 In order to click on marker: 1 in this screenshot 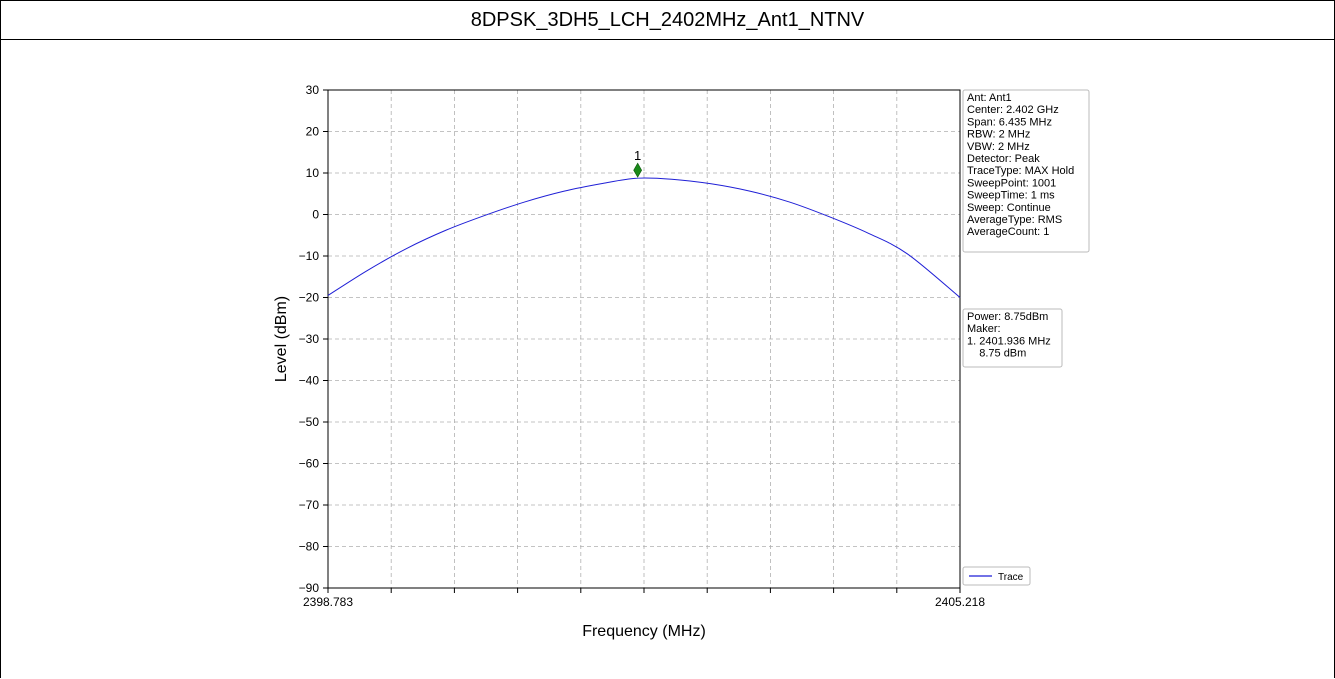, I will do `click(638, 163)`.